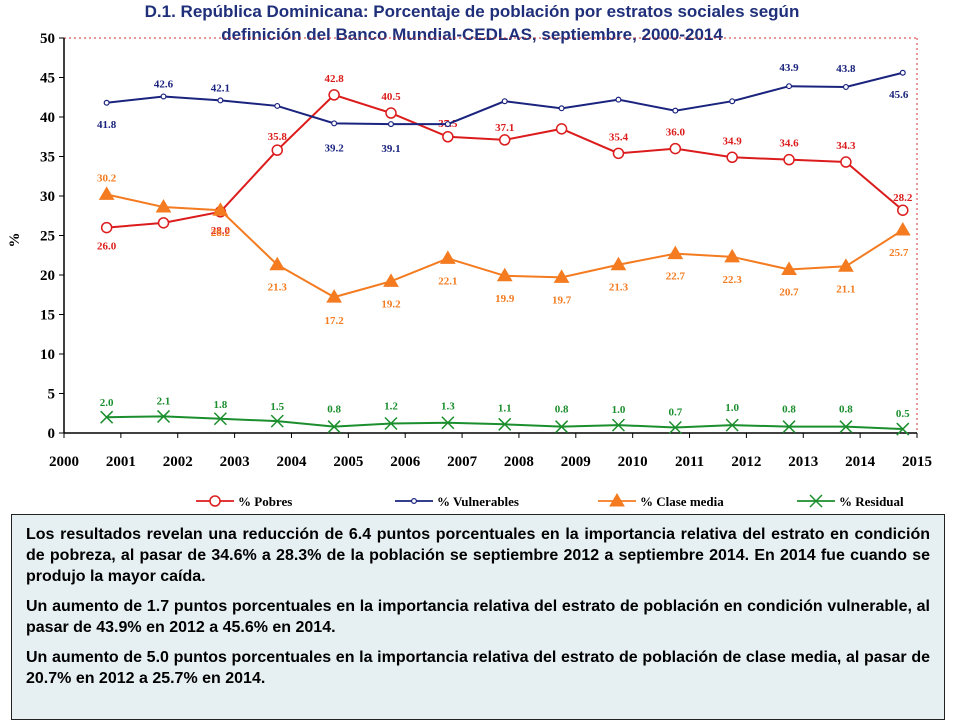 Image resolution: width=960 pixels, height=720 pixels. Describe the element at coordinates (633, 462) in the screenshot. I see `x-tick-label: 2010` at that location.